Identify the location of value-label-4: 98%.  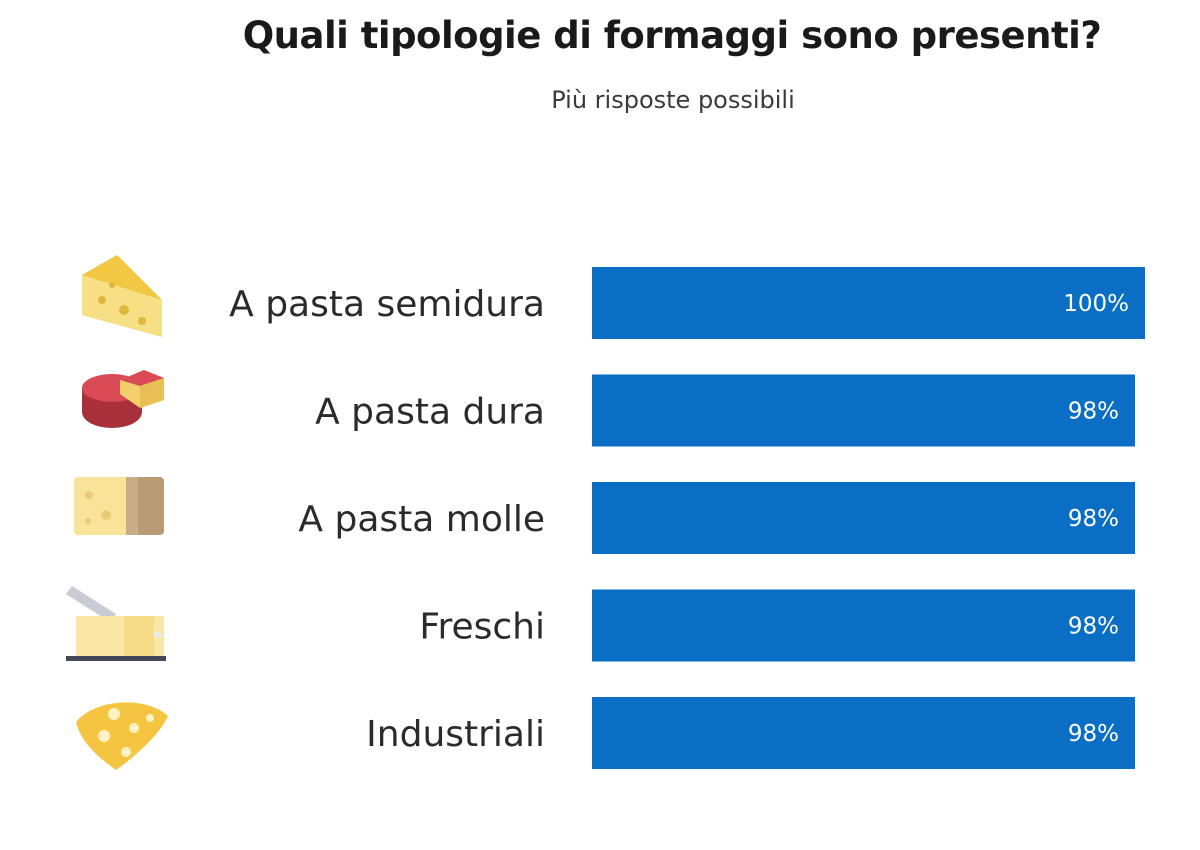
(1093, 734).